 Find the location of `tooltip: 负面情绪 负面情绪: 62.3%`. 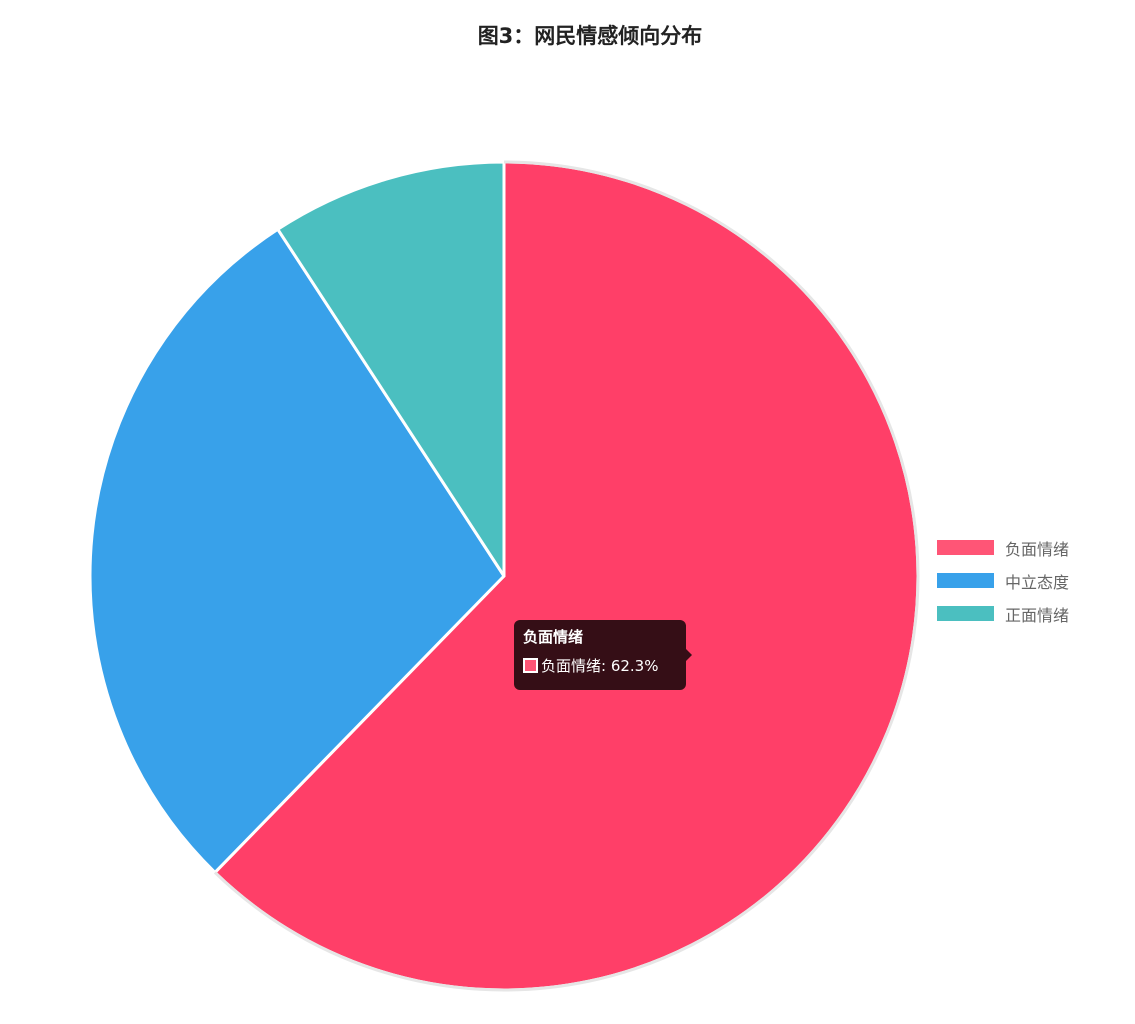

tooltip: 负面情绪 负面情绪: 62.3% is located at coordinates (603, 655).